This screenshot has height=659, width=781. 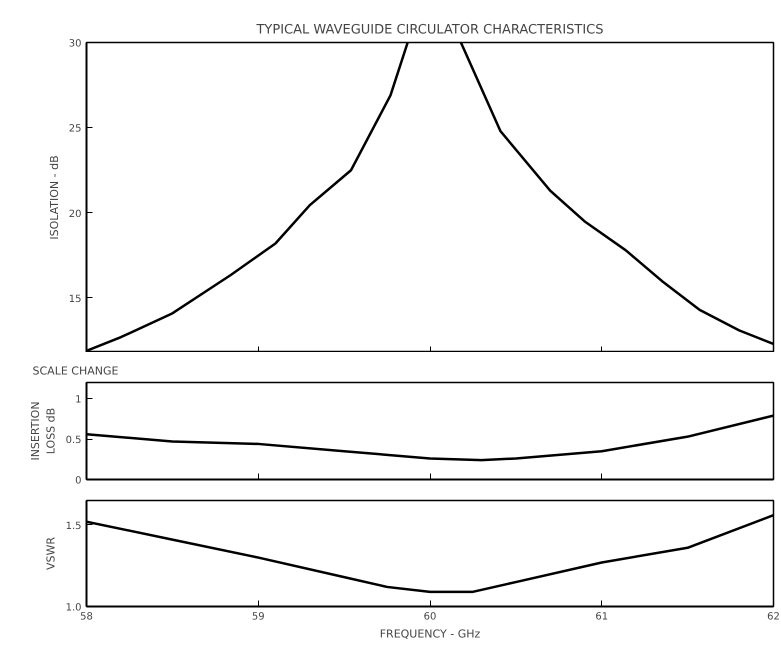 What do you see at coordinates (74, 608) in the screenshot?
I see `y-tick-label: 1.0` at bounding box center [74, 608].